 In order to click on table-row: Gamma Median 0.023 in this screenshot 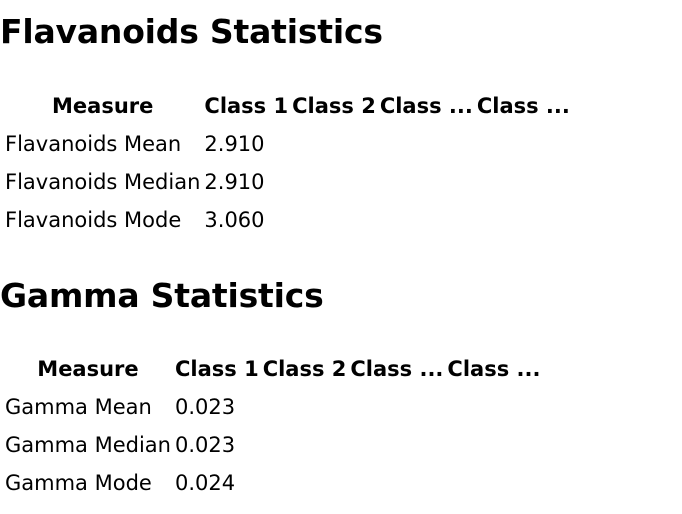, I will do `click(272, 445)`.